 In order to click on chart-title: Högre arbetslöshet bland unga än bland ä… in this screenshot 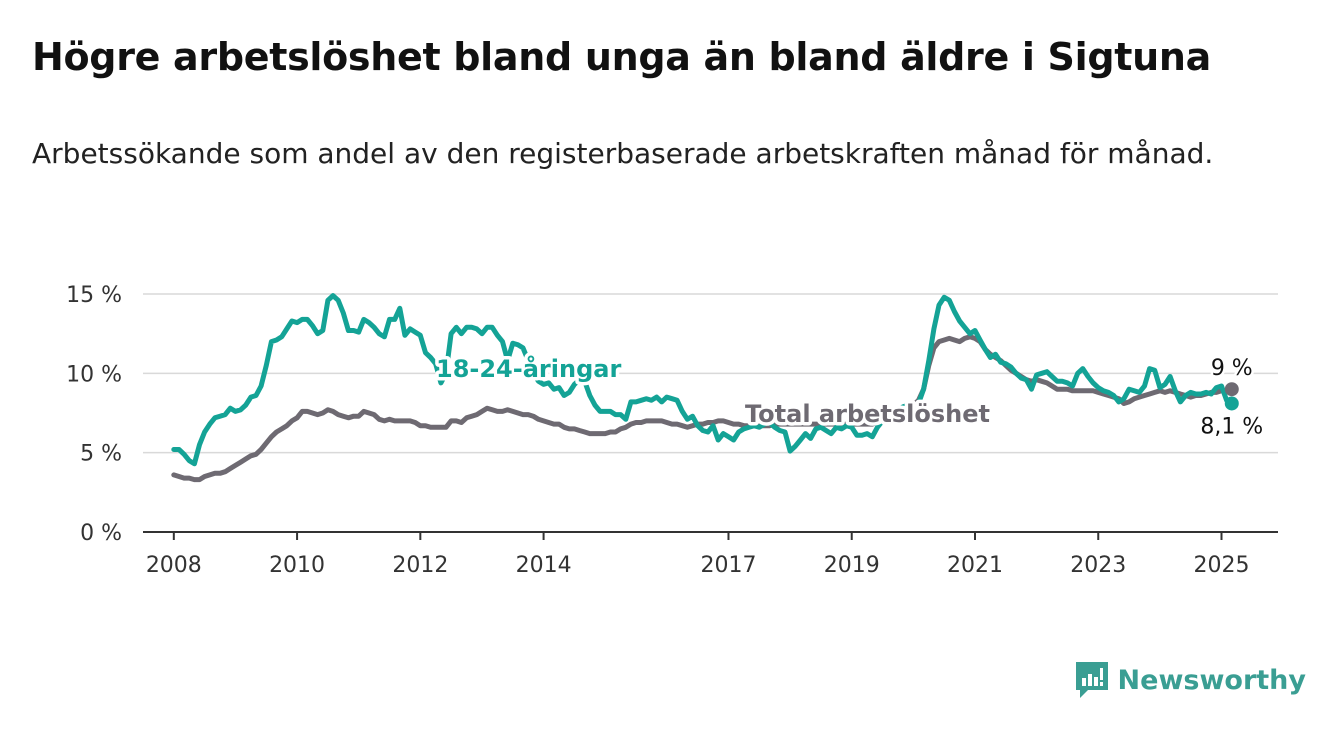, I will do `click(621, 57)`.